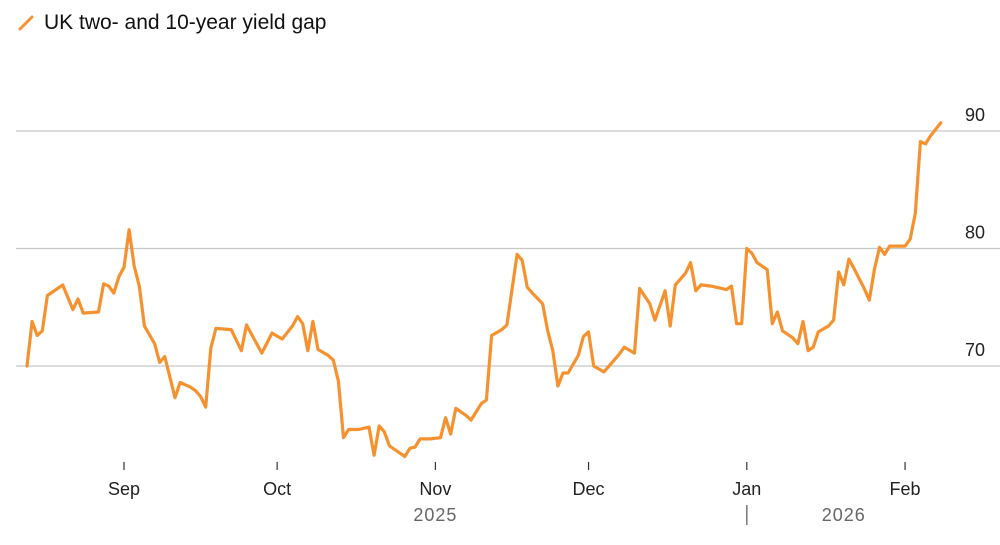 The image size is (1000, 545). Describe the element at coordinates (277, 489) in the screenshot. I see `x-tick-label: Oct` at that location.